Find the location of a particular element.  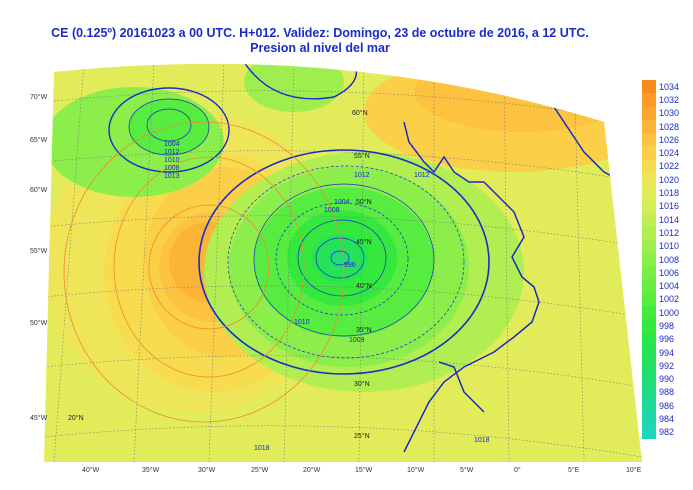

x-axis-label: 5°W is located at coordinates (467, 470).